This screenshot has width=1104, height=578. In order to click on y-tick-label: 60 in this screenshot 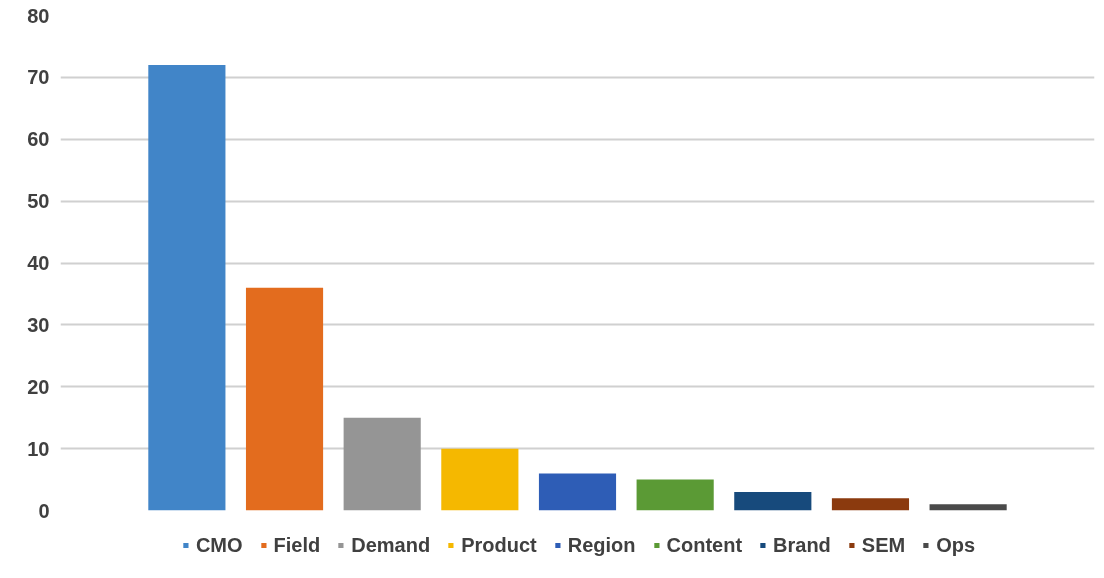, I will do `click(38, 139)`.